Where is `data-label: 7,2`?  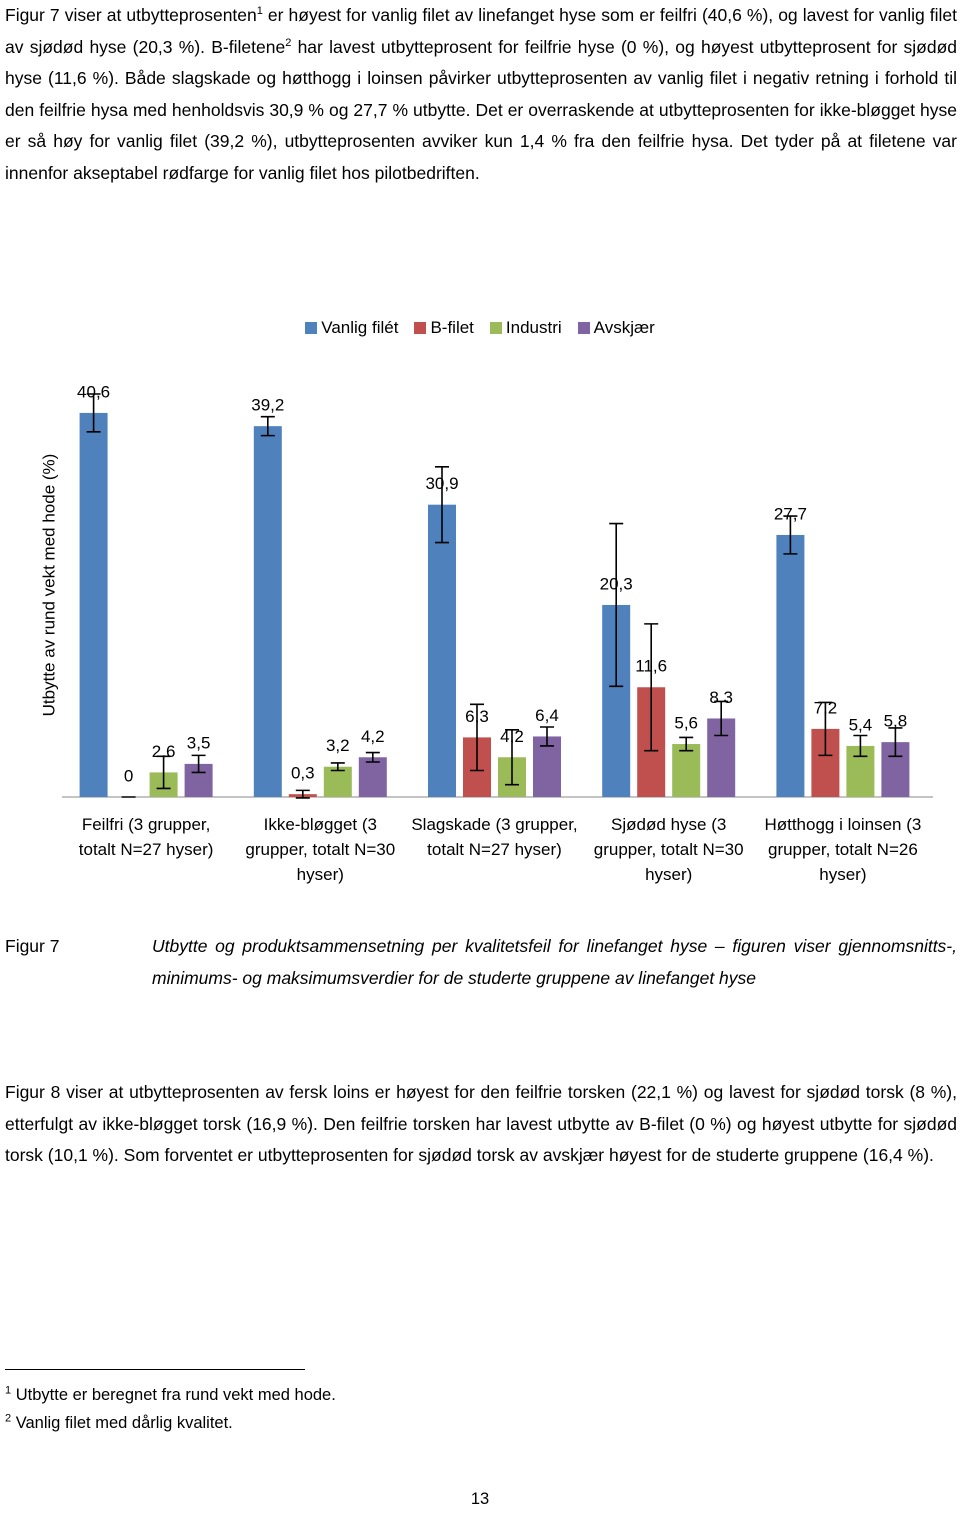
data-label: 7,2 is located at coordinates (826, 707).